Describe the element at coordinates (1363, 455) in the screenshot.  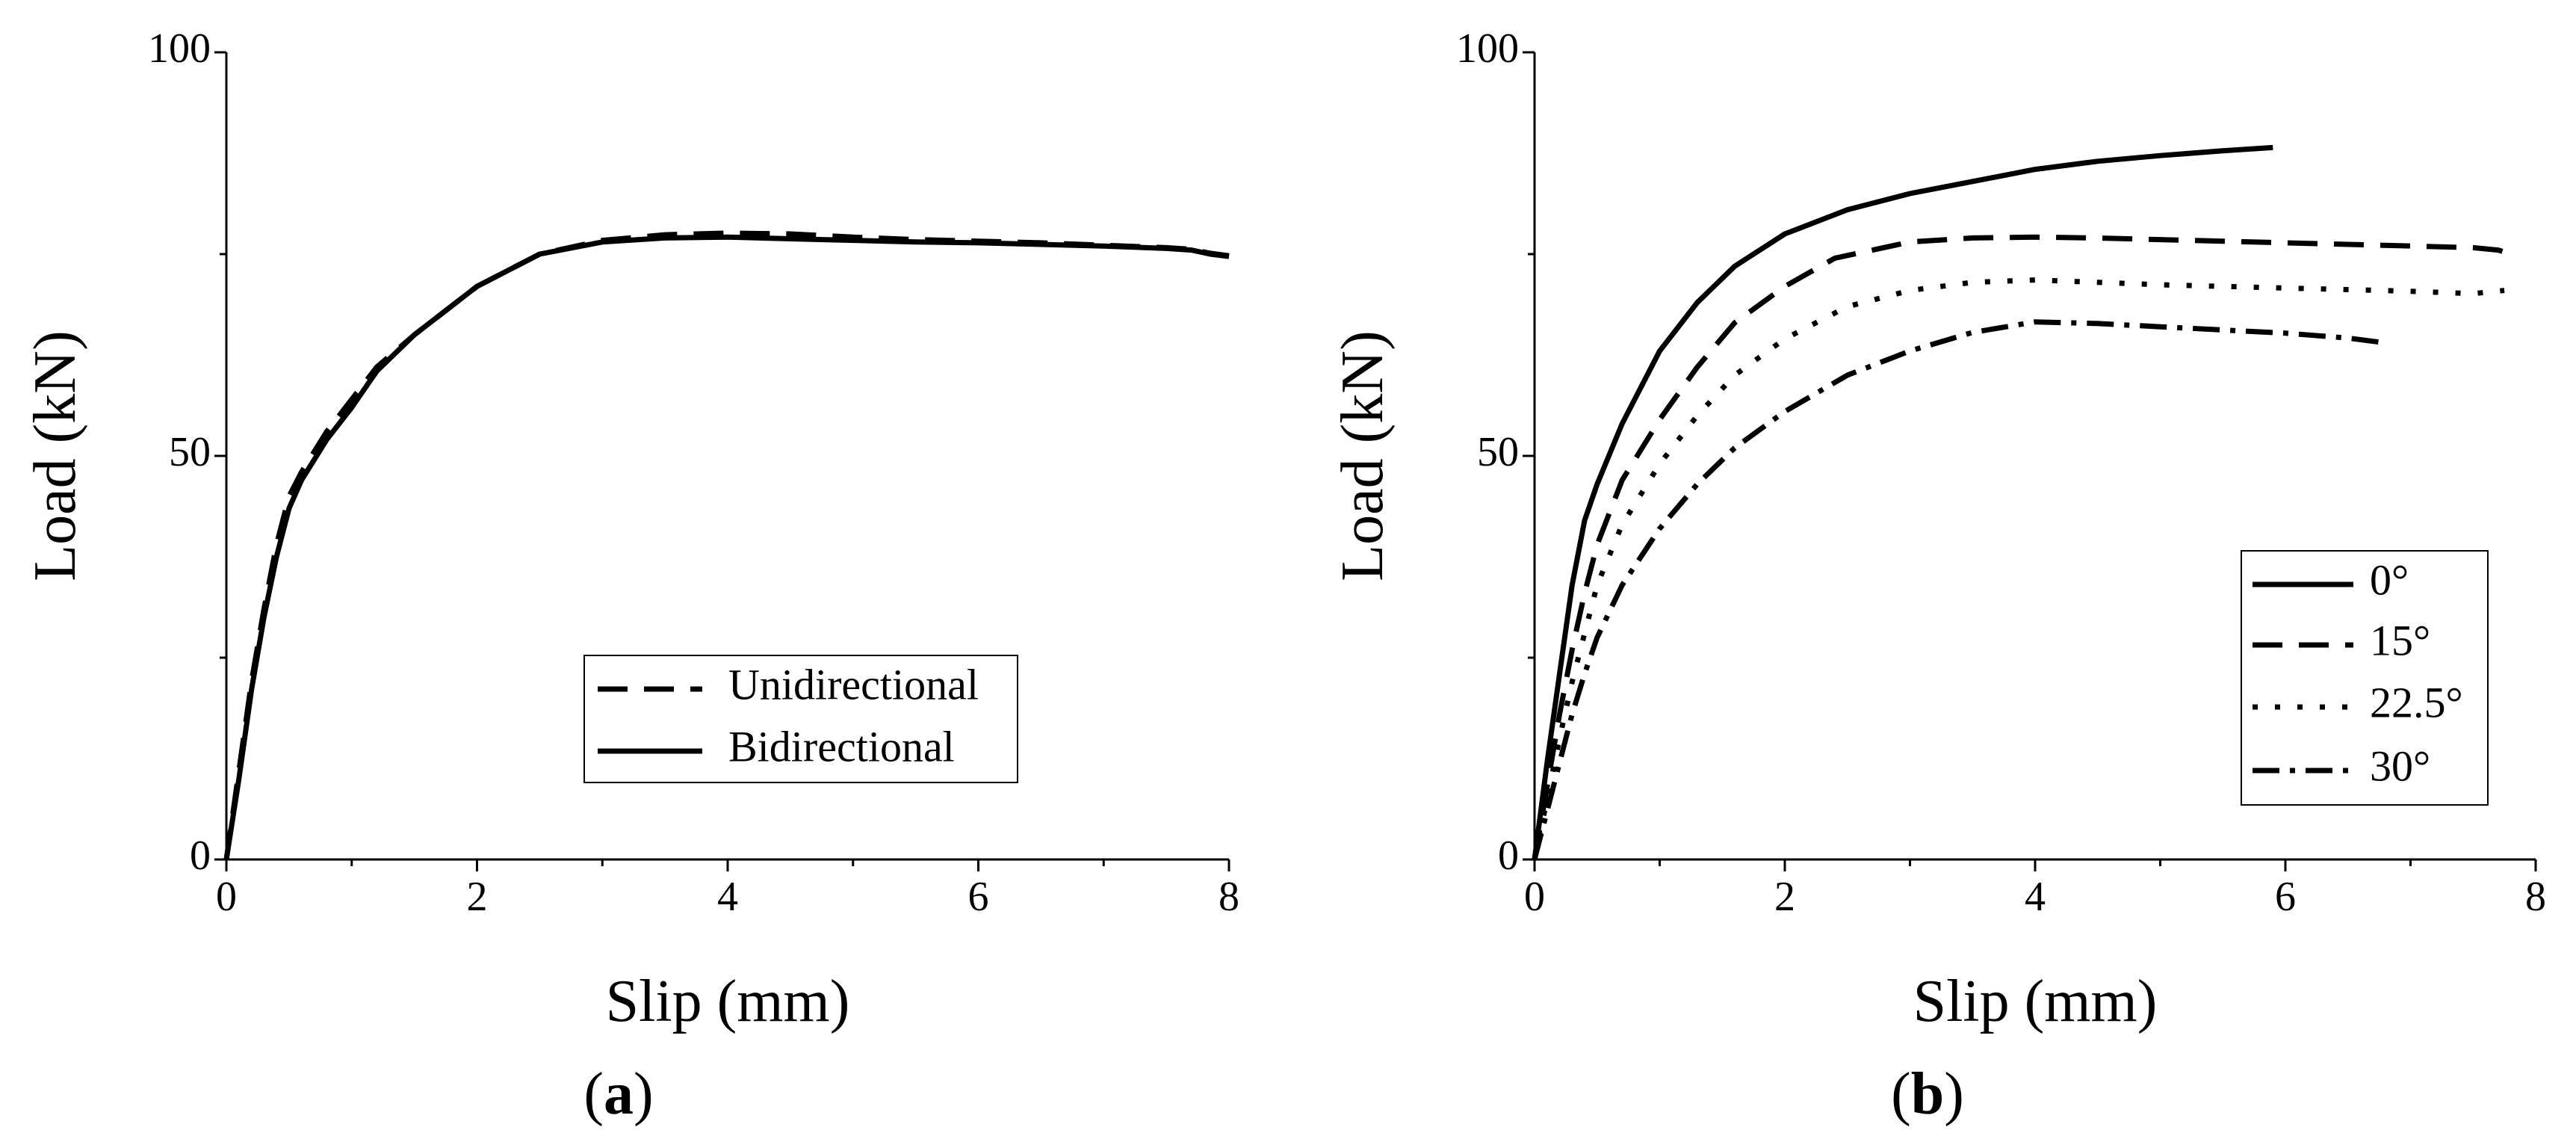
I see `y-axis-title-b: Load (kN)` at that location.